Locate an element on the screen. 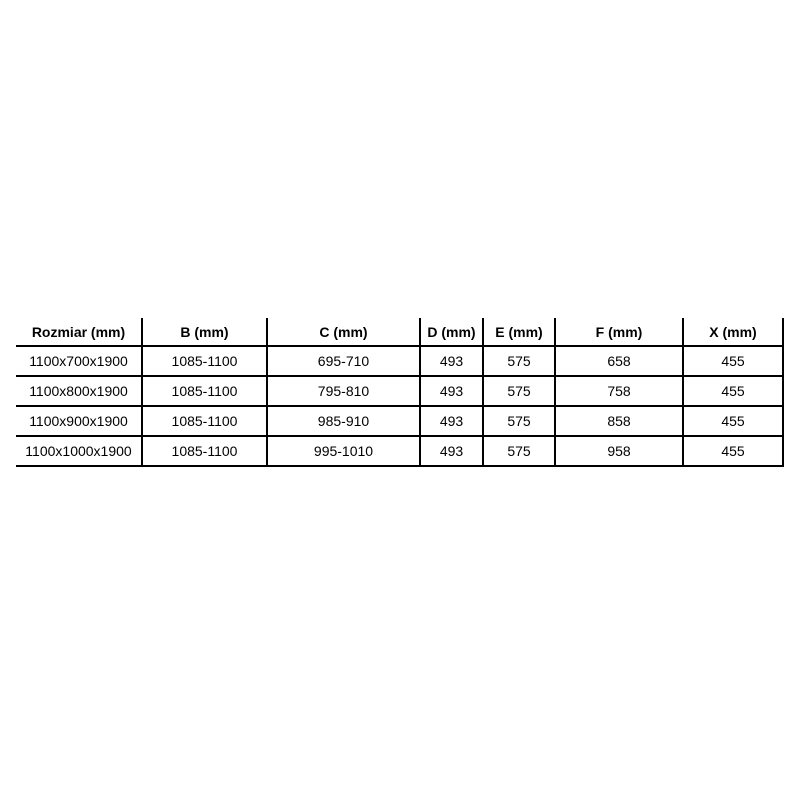  table-cell: 758 is located at coordinates (619, 391).